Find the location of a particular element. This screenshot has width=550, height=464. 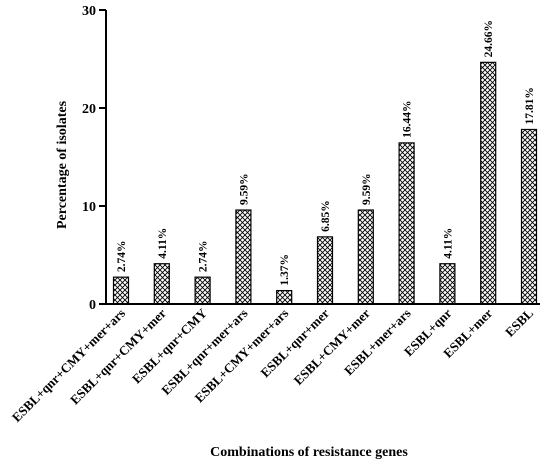

bar-data-label: 24.66% is located at coordinates (489, 38).